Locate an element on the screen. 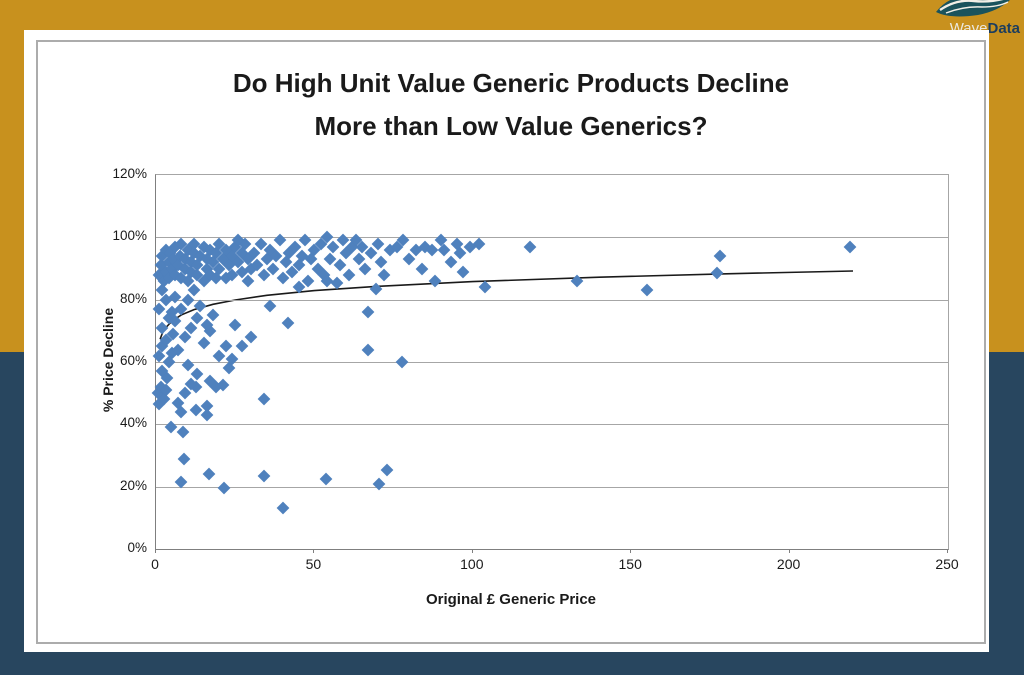  wave-swoosh-icon is located at coordinates (973, 8).